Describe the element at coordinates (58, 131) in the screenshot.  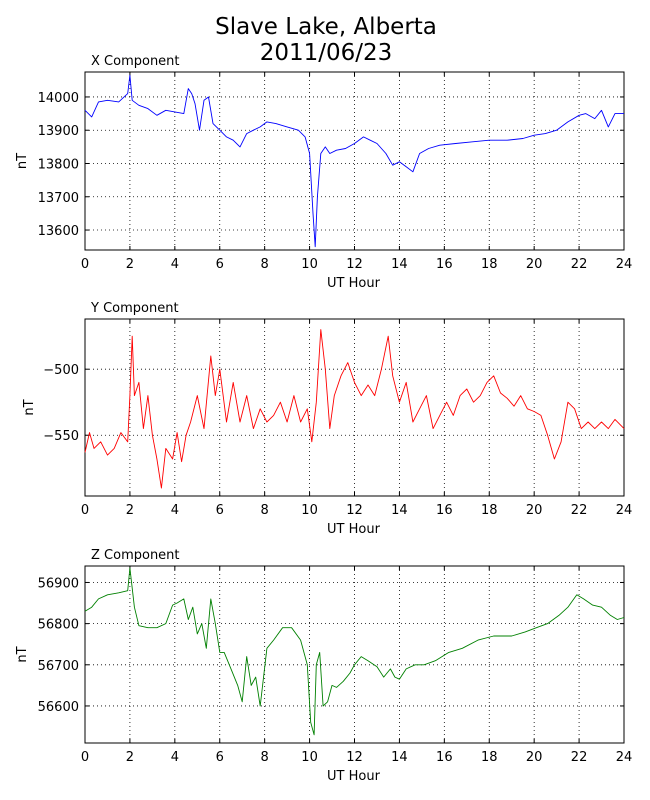
I see `x-ytick-label: 13900` at that location.